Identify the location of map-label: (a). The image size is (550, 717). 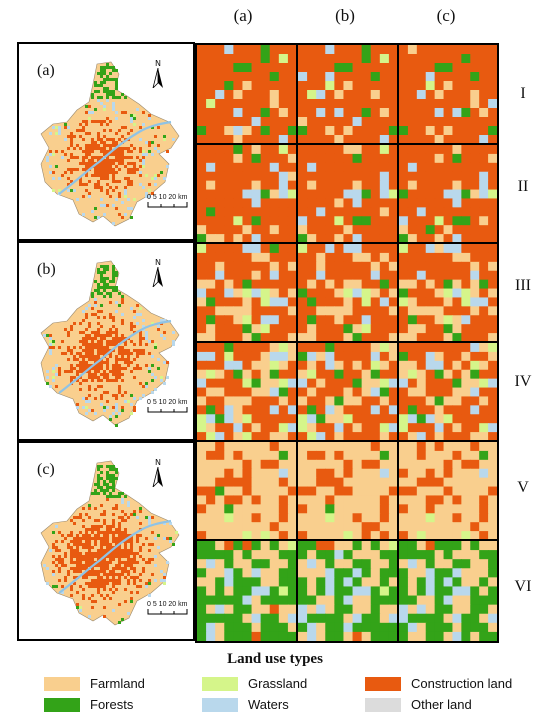
(46, 70).